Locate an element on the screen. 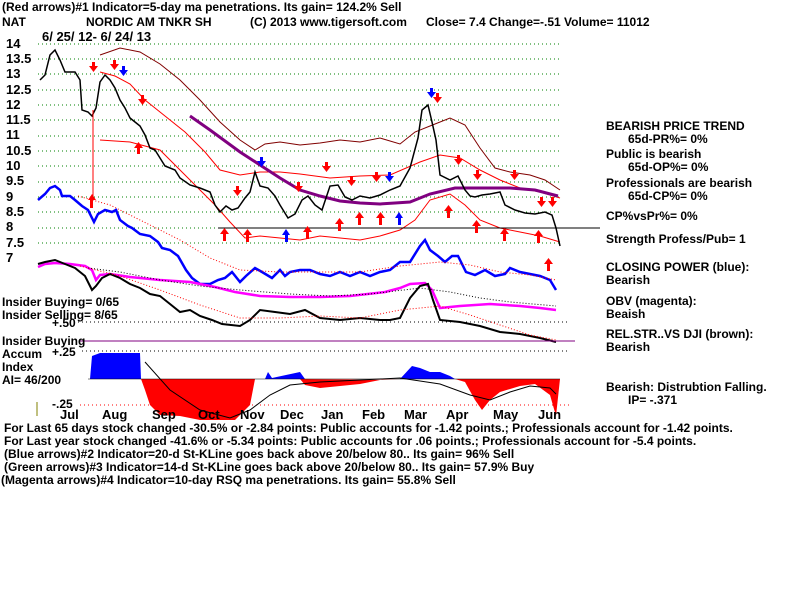 Image resolution: width=800 pixels, height=600 pixels. ticker: NAT is located at coordinates (14, 22).